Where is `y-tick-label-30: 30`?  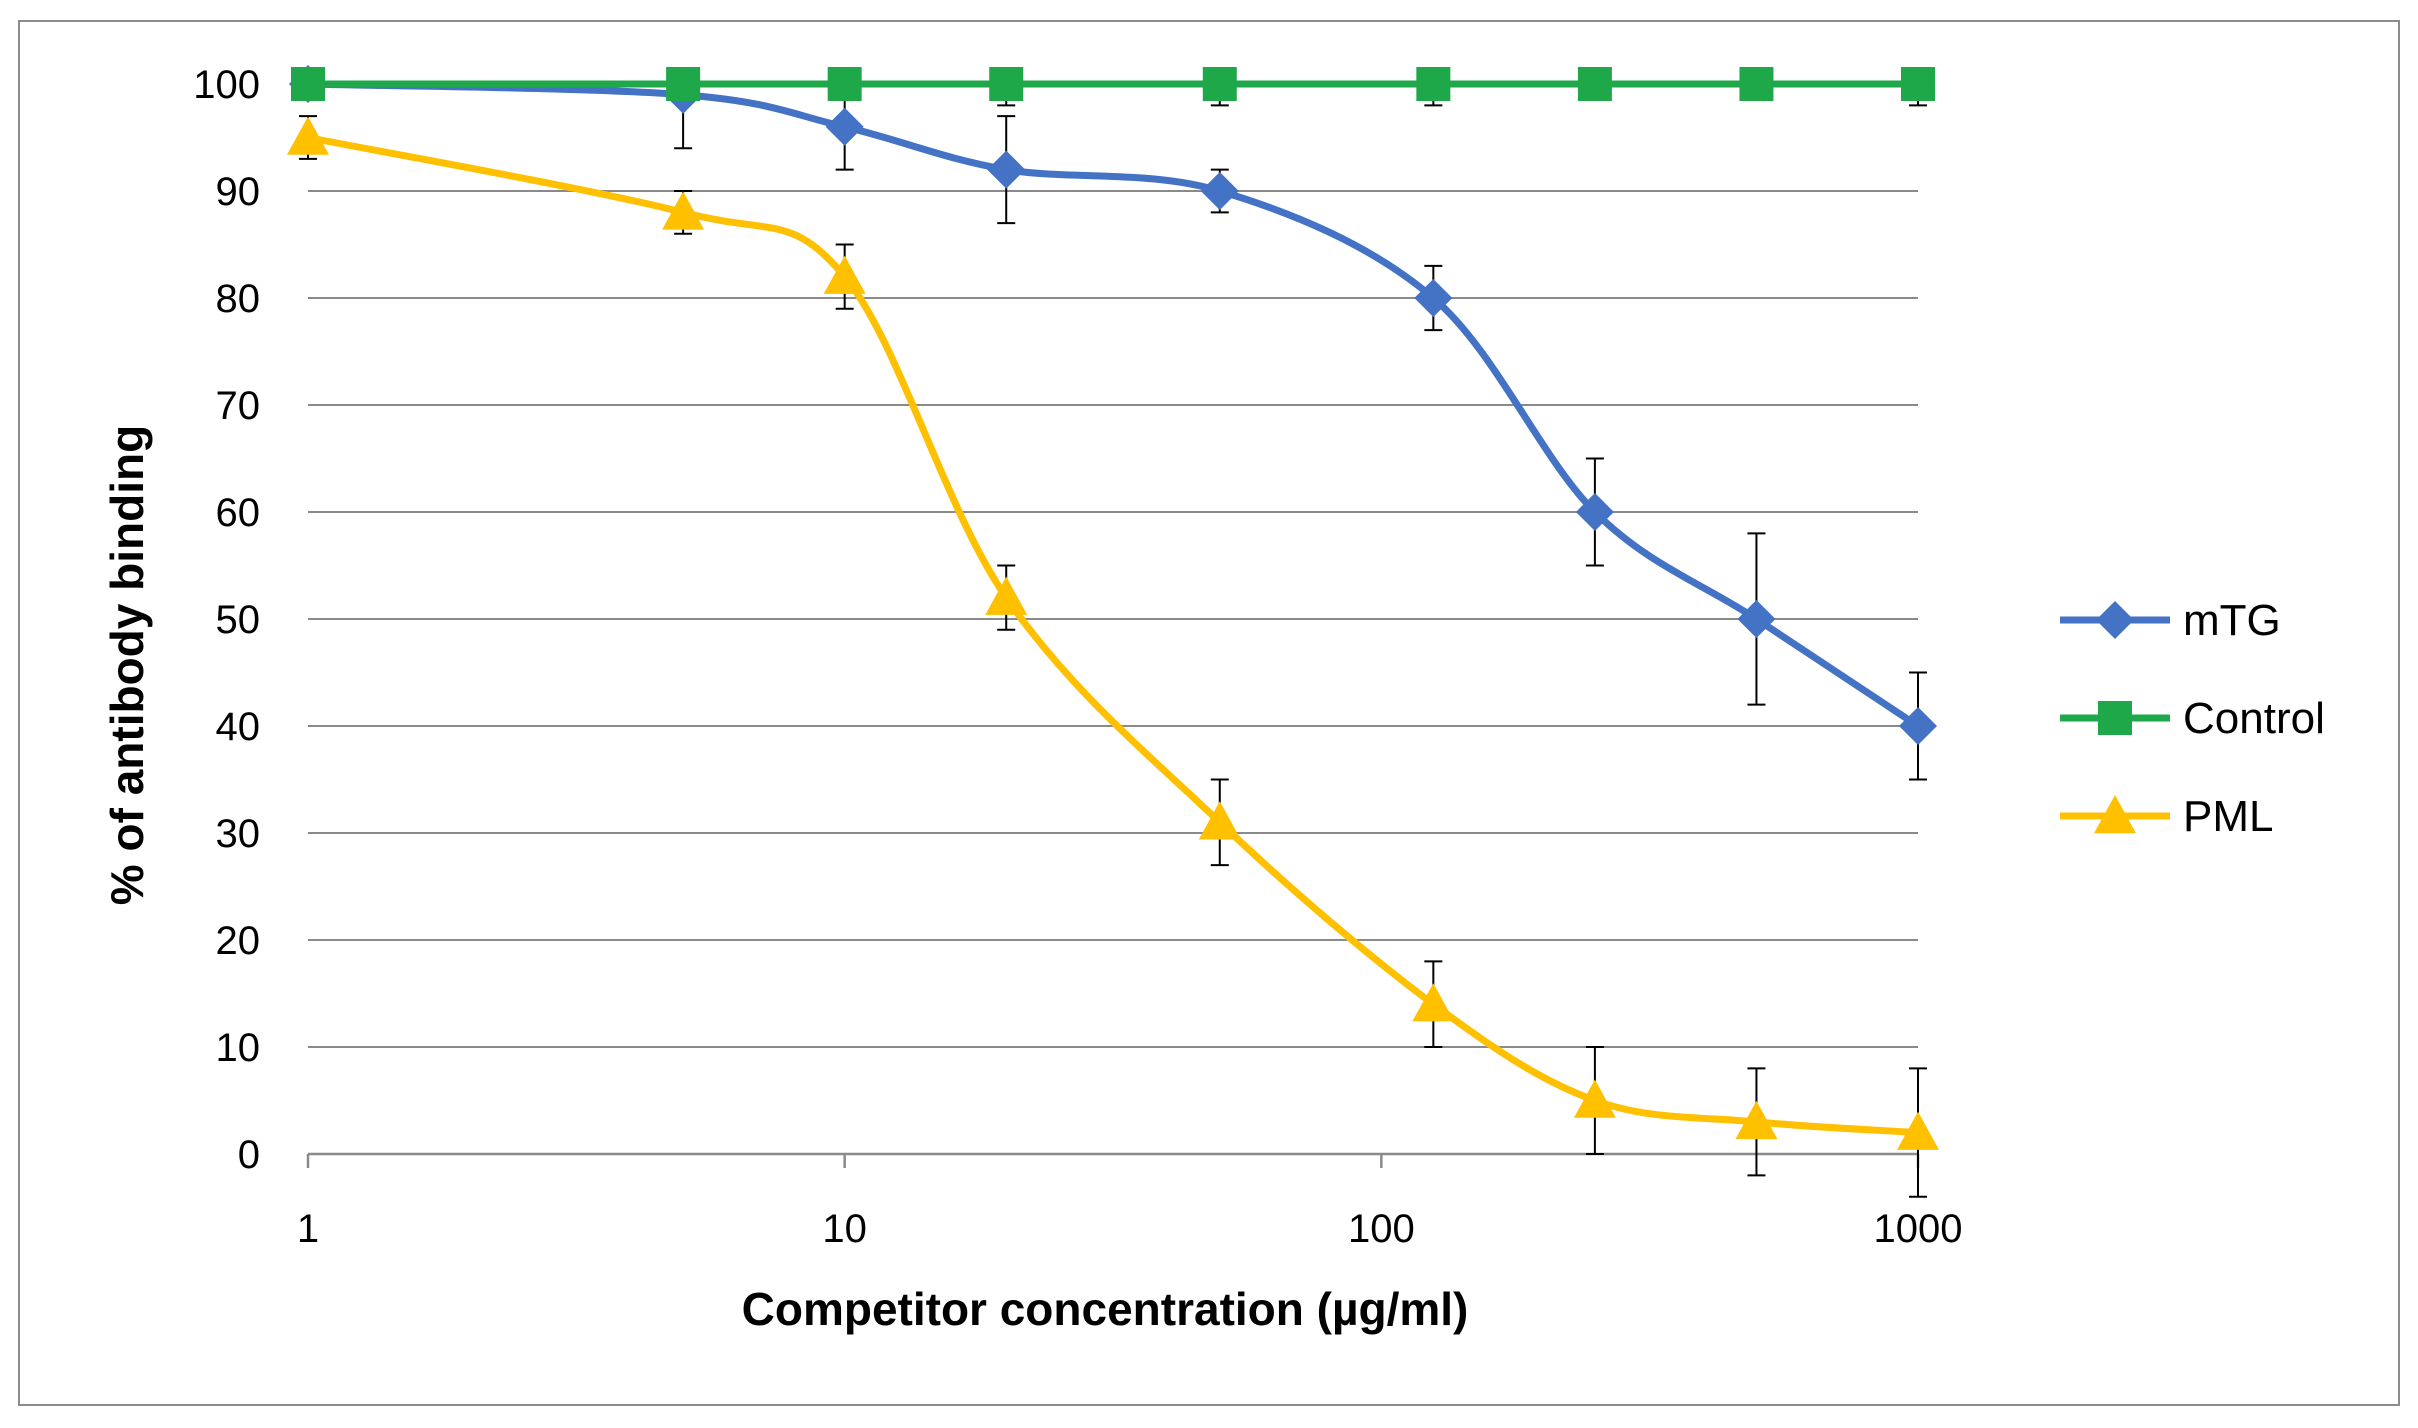
y-tick-label-30: 30 is located at coordinates (238, 834).